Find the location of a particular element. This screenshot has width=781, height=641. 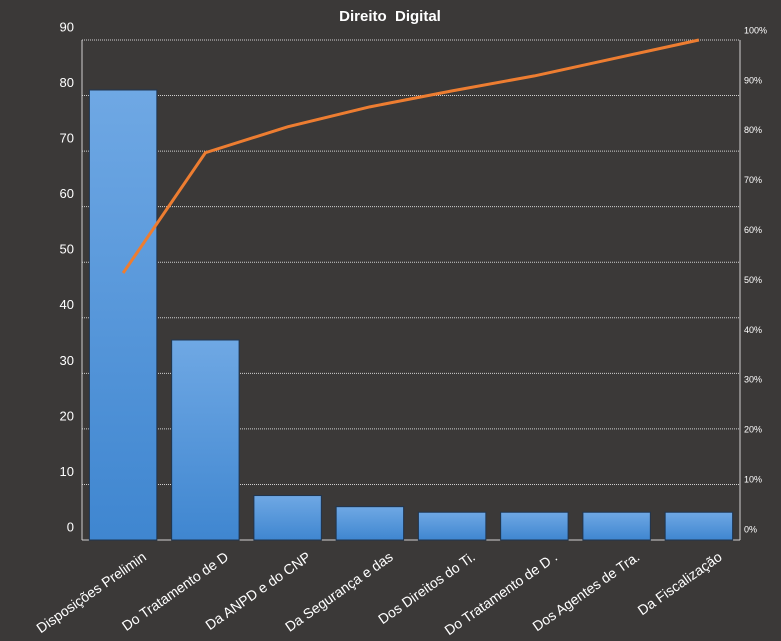

y2-tick-label: 100% is located at coordinates (755, 30).